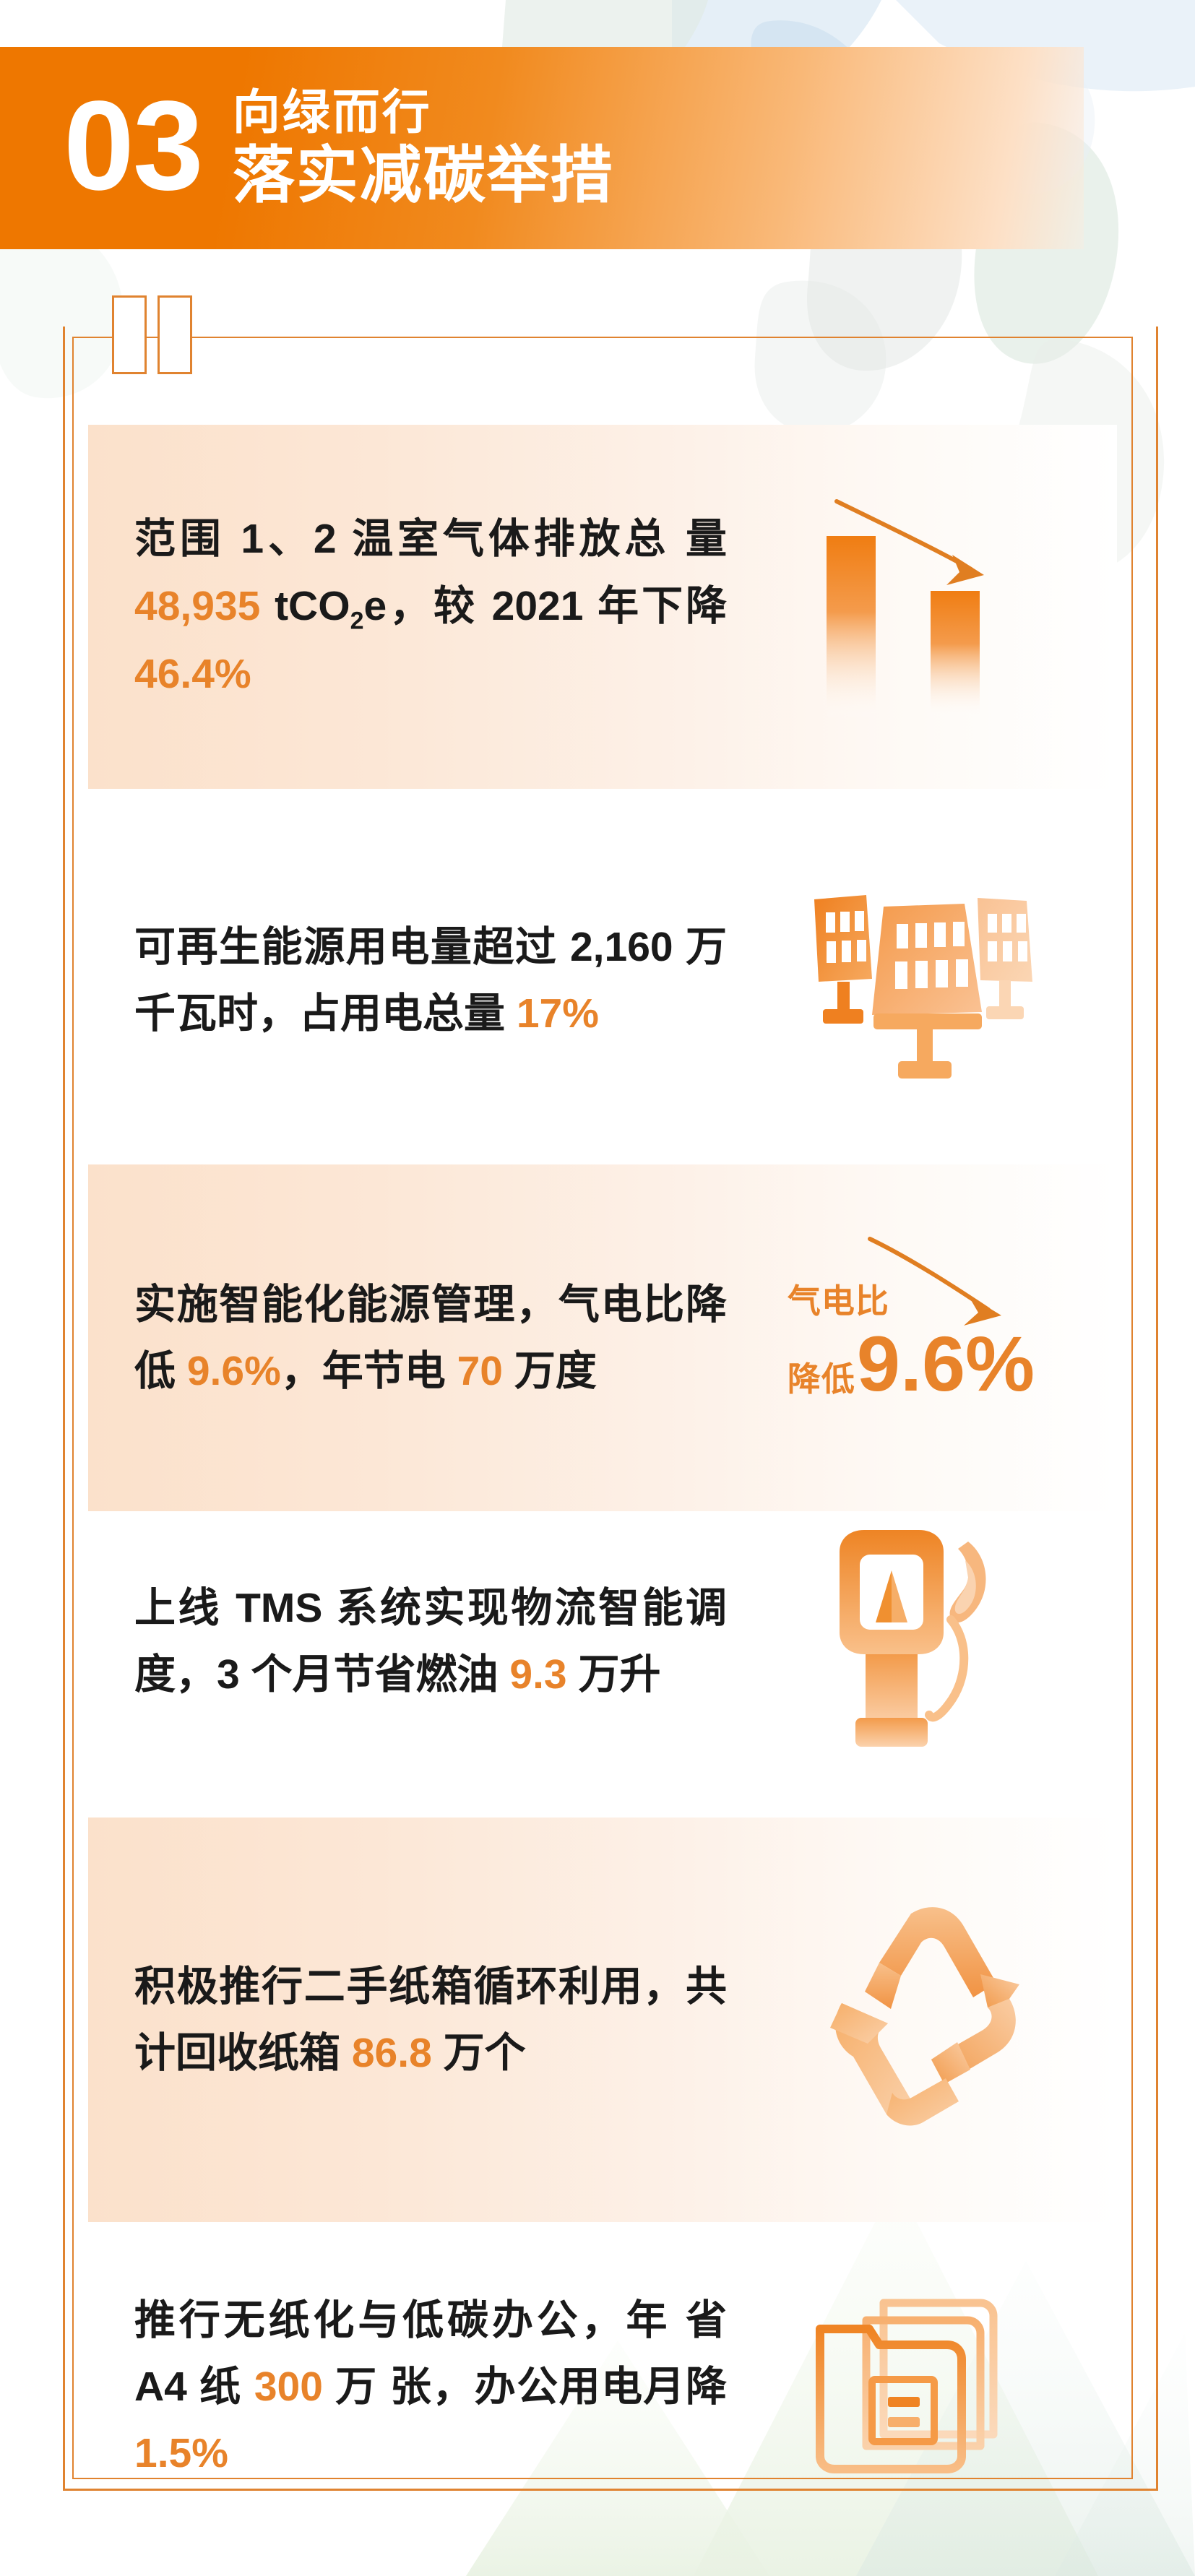 The image size is (1195, 2576). What do you see at coordinates (288, 2386) in the screenshot?
I see `metric-a4-saved: 300` at bounding box center [288, 2386].